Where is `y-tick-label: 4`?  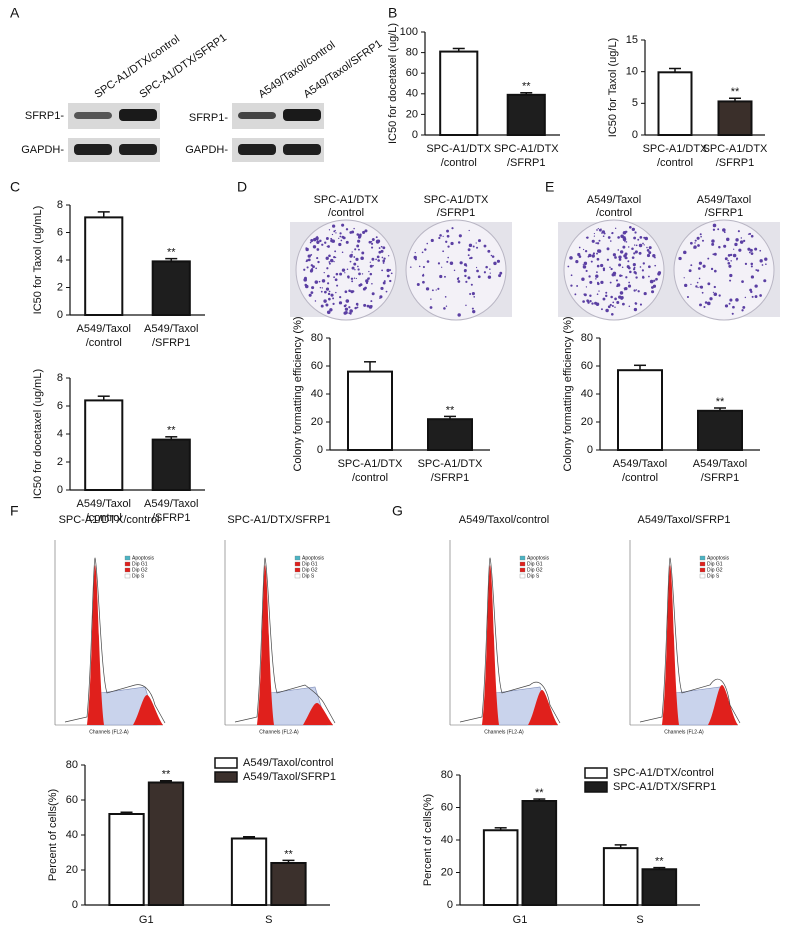
y-tick-label: 4 is located at coordinates (60, 260).